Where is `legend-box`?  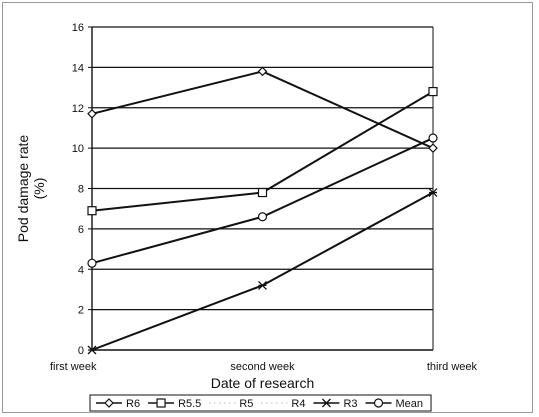 legend-box is located at coordinates (260, 403).